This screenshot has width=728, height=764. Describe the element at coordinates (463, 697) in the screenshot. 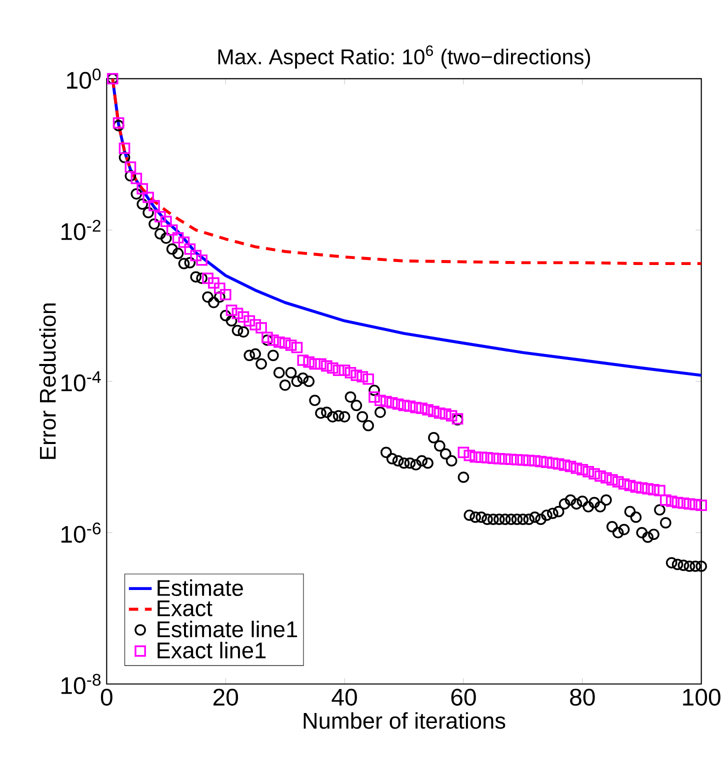

I see `x-tick-label: 60` at that location.